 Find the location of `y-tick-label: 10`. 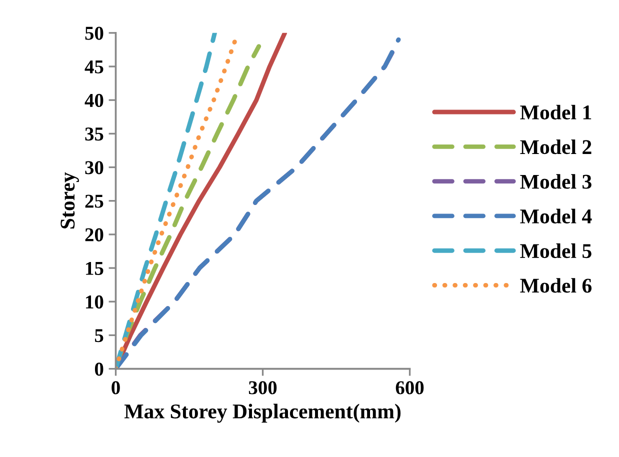

y-tick-label: 10 is located at coordinates (95, 302).